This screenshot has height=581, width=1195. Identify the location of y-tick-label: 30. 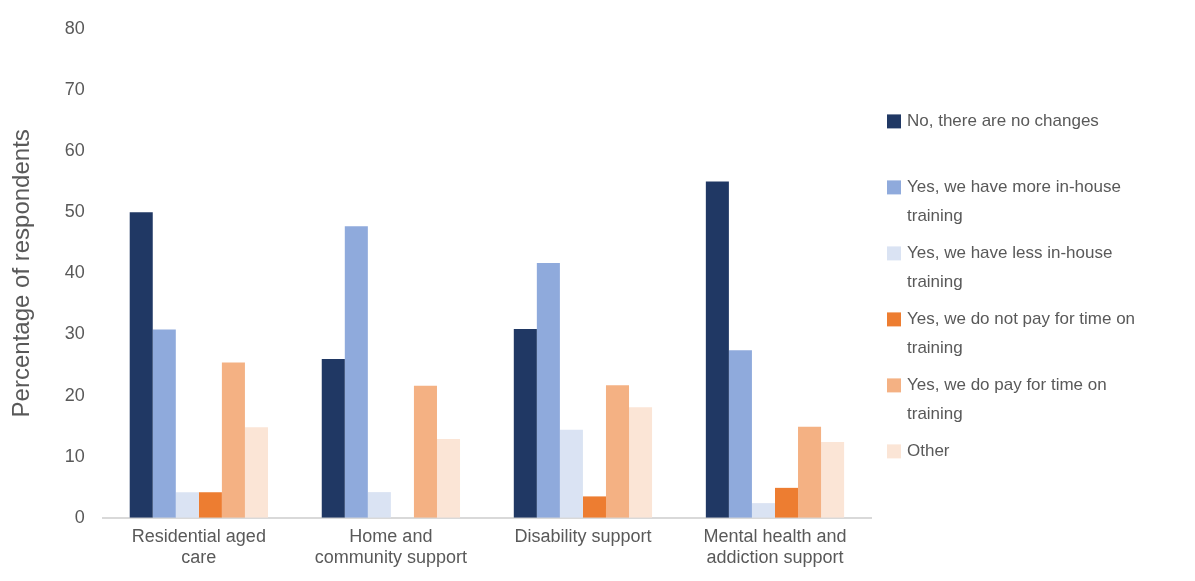
(74, 333).